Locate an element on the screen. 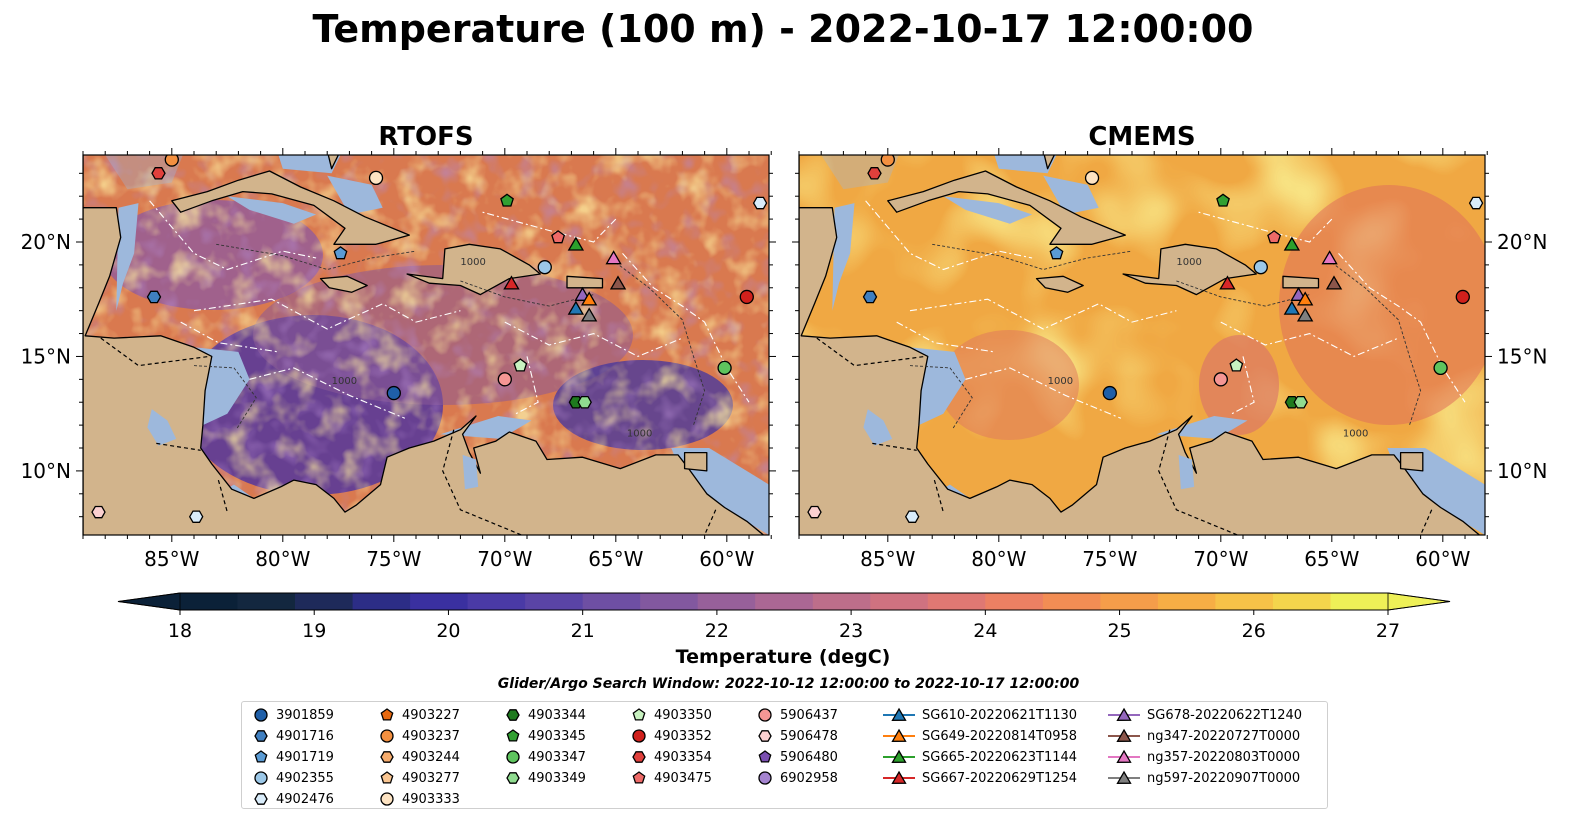  legend-item: 4902476 is located at coordinates (293, 799).